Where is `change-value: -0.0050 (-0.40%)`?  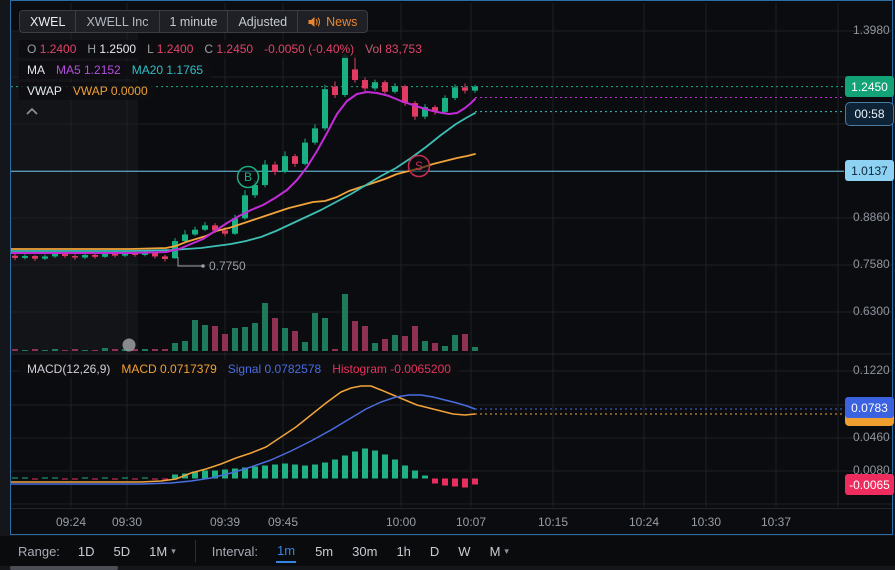 change-value: -0.0050 (-0.40%) is located at coordinates (309, 49).